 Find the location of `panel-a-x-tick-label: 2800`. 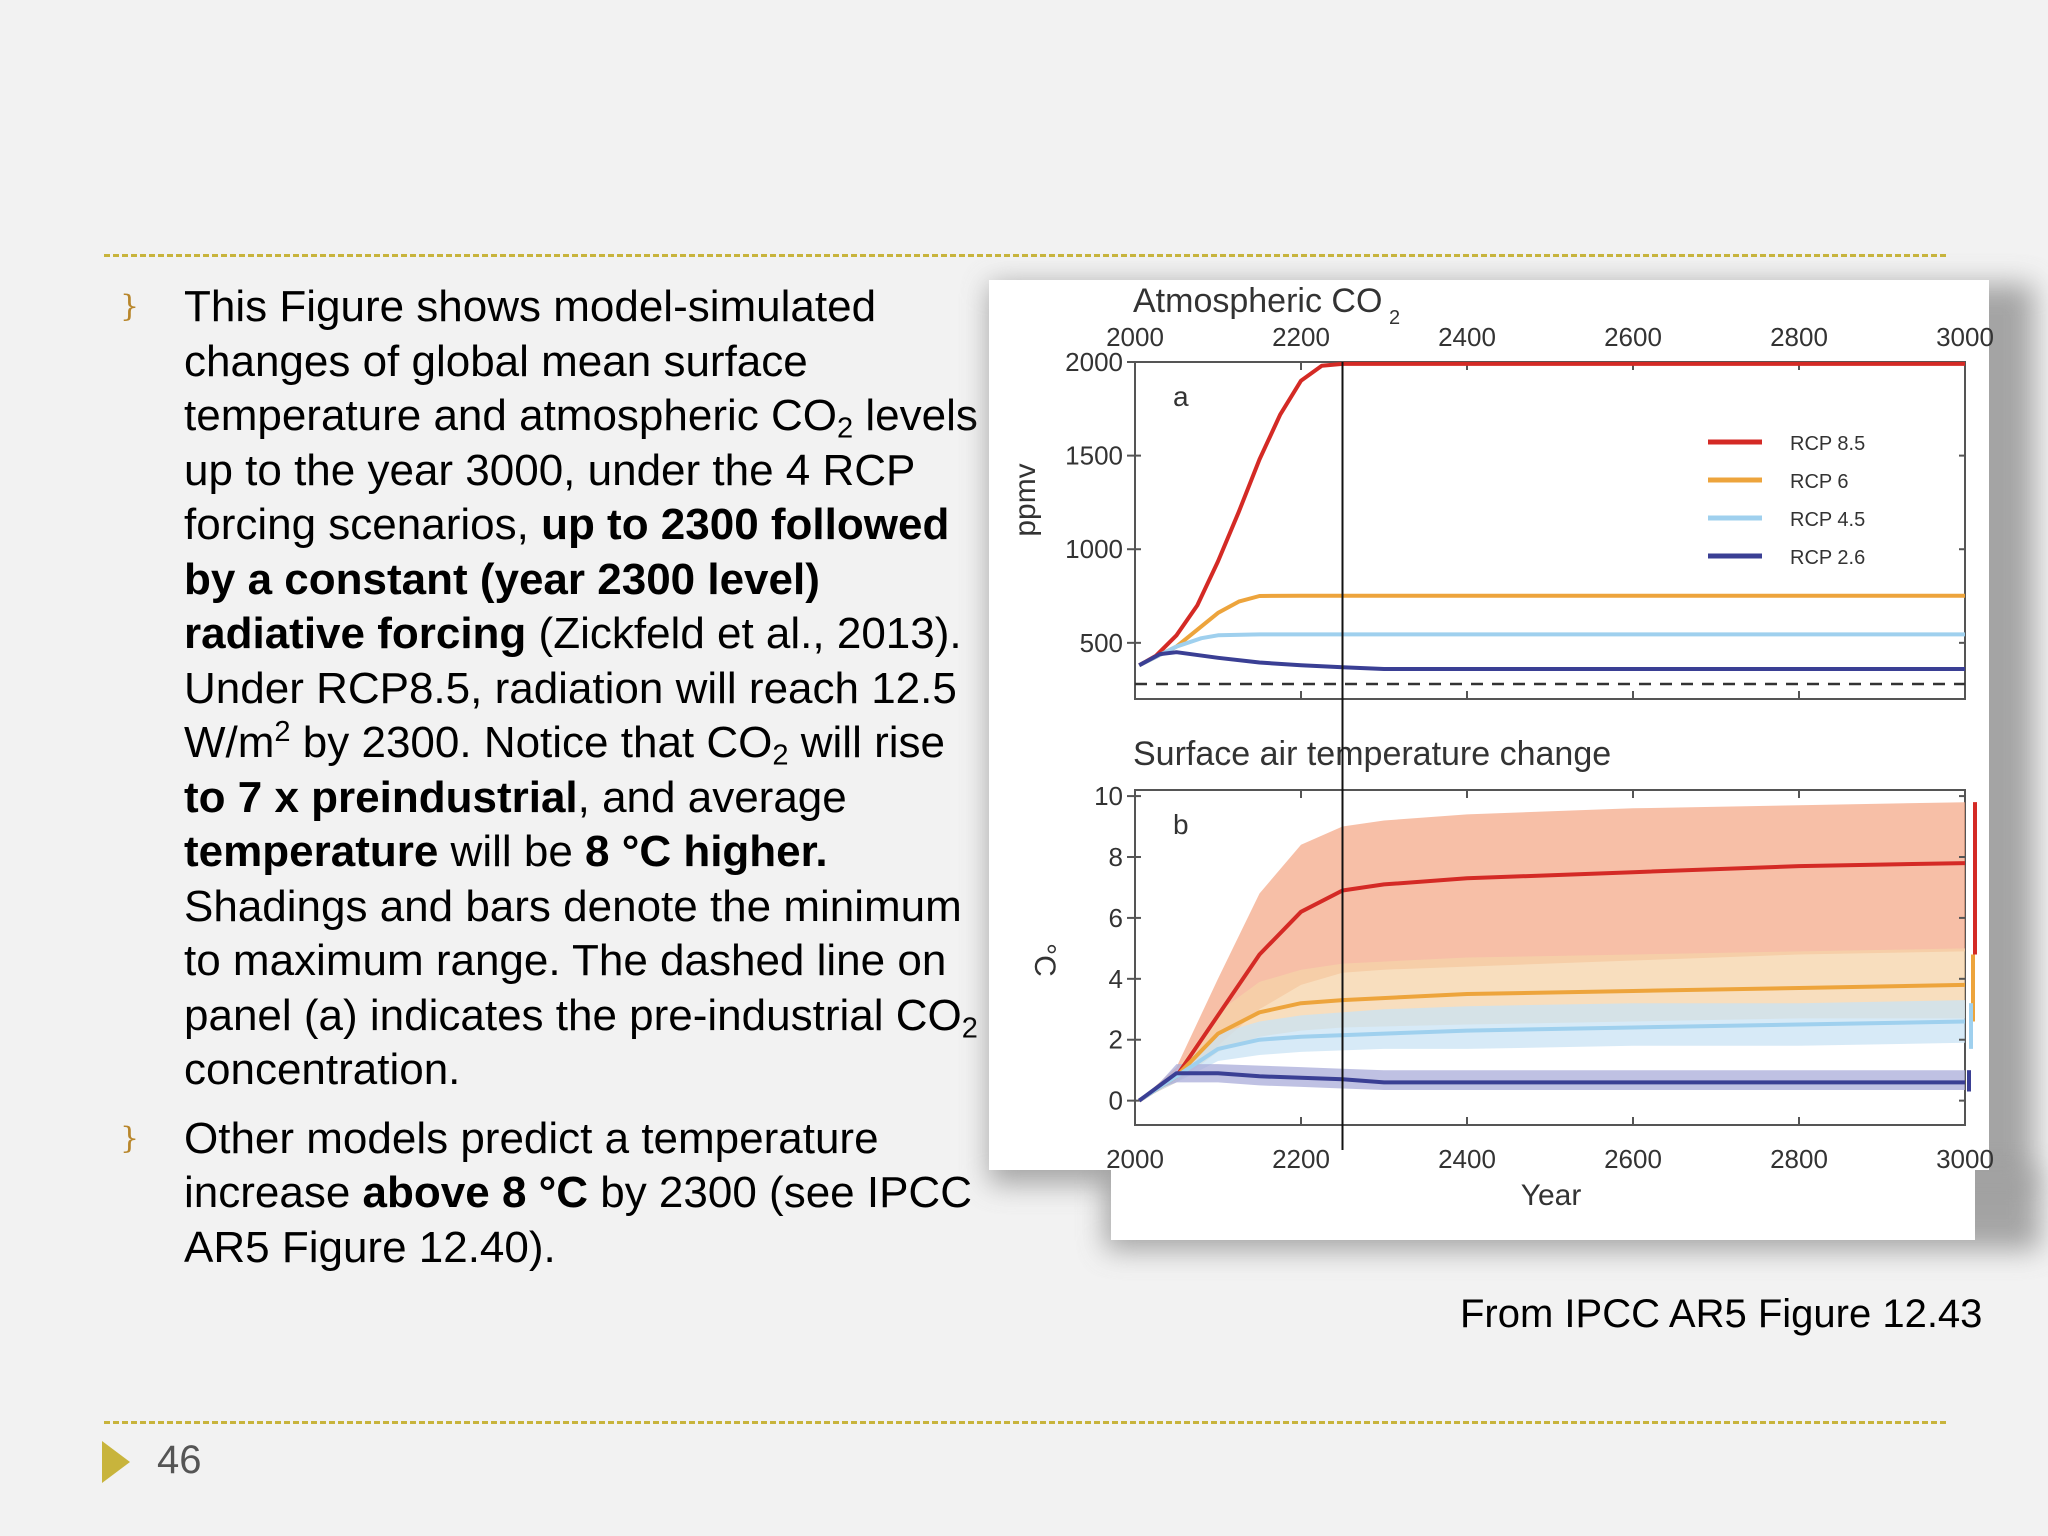

panel-a-x-tick-label: 2800 is located at coordinates (1799, 337).